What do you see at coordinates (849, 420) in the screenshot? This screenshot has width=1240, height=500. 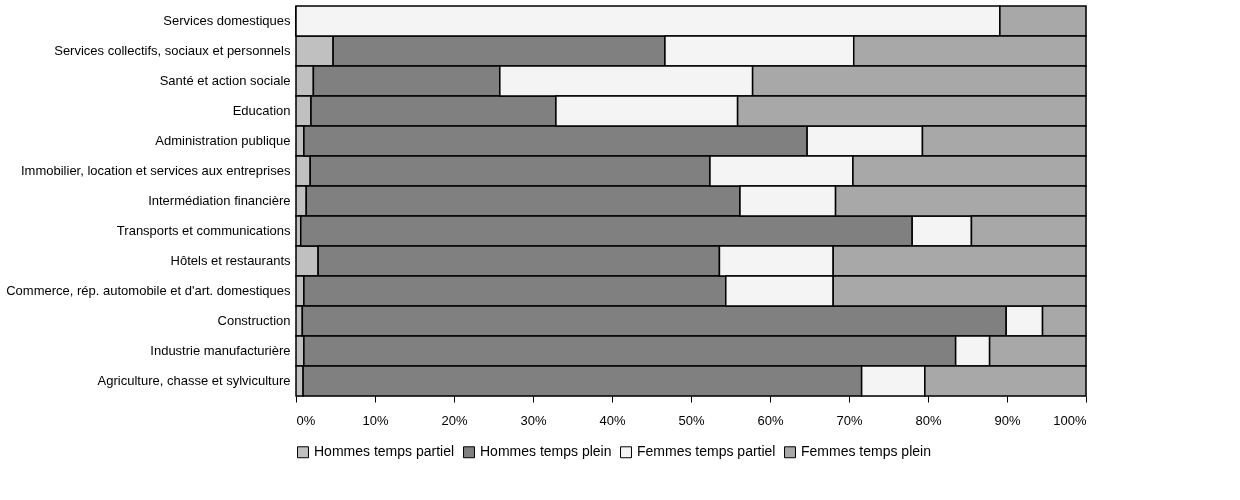 I see `x-tick-label: 70%` at bounding box center [849, 420].